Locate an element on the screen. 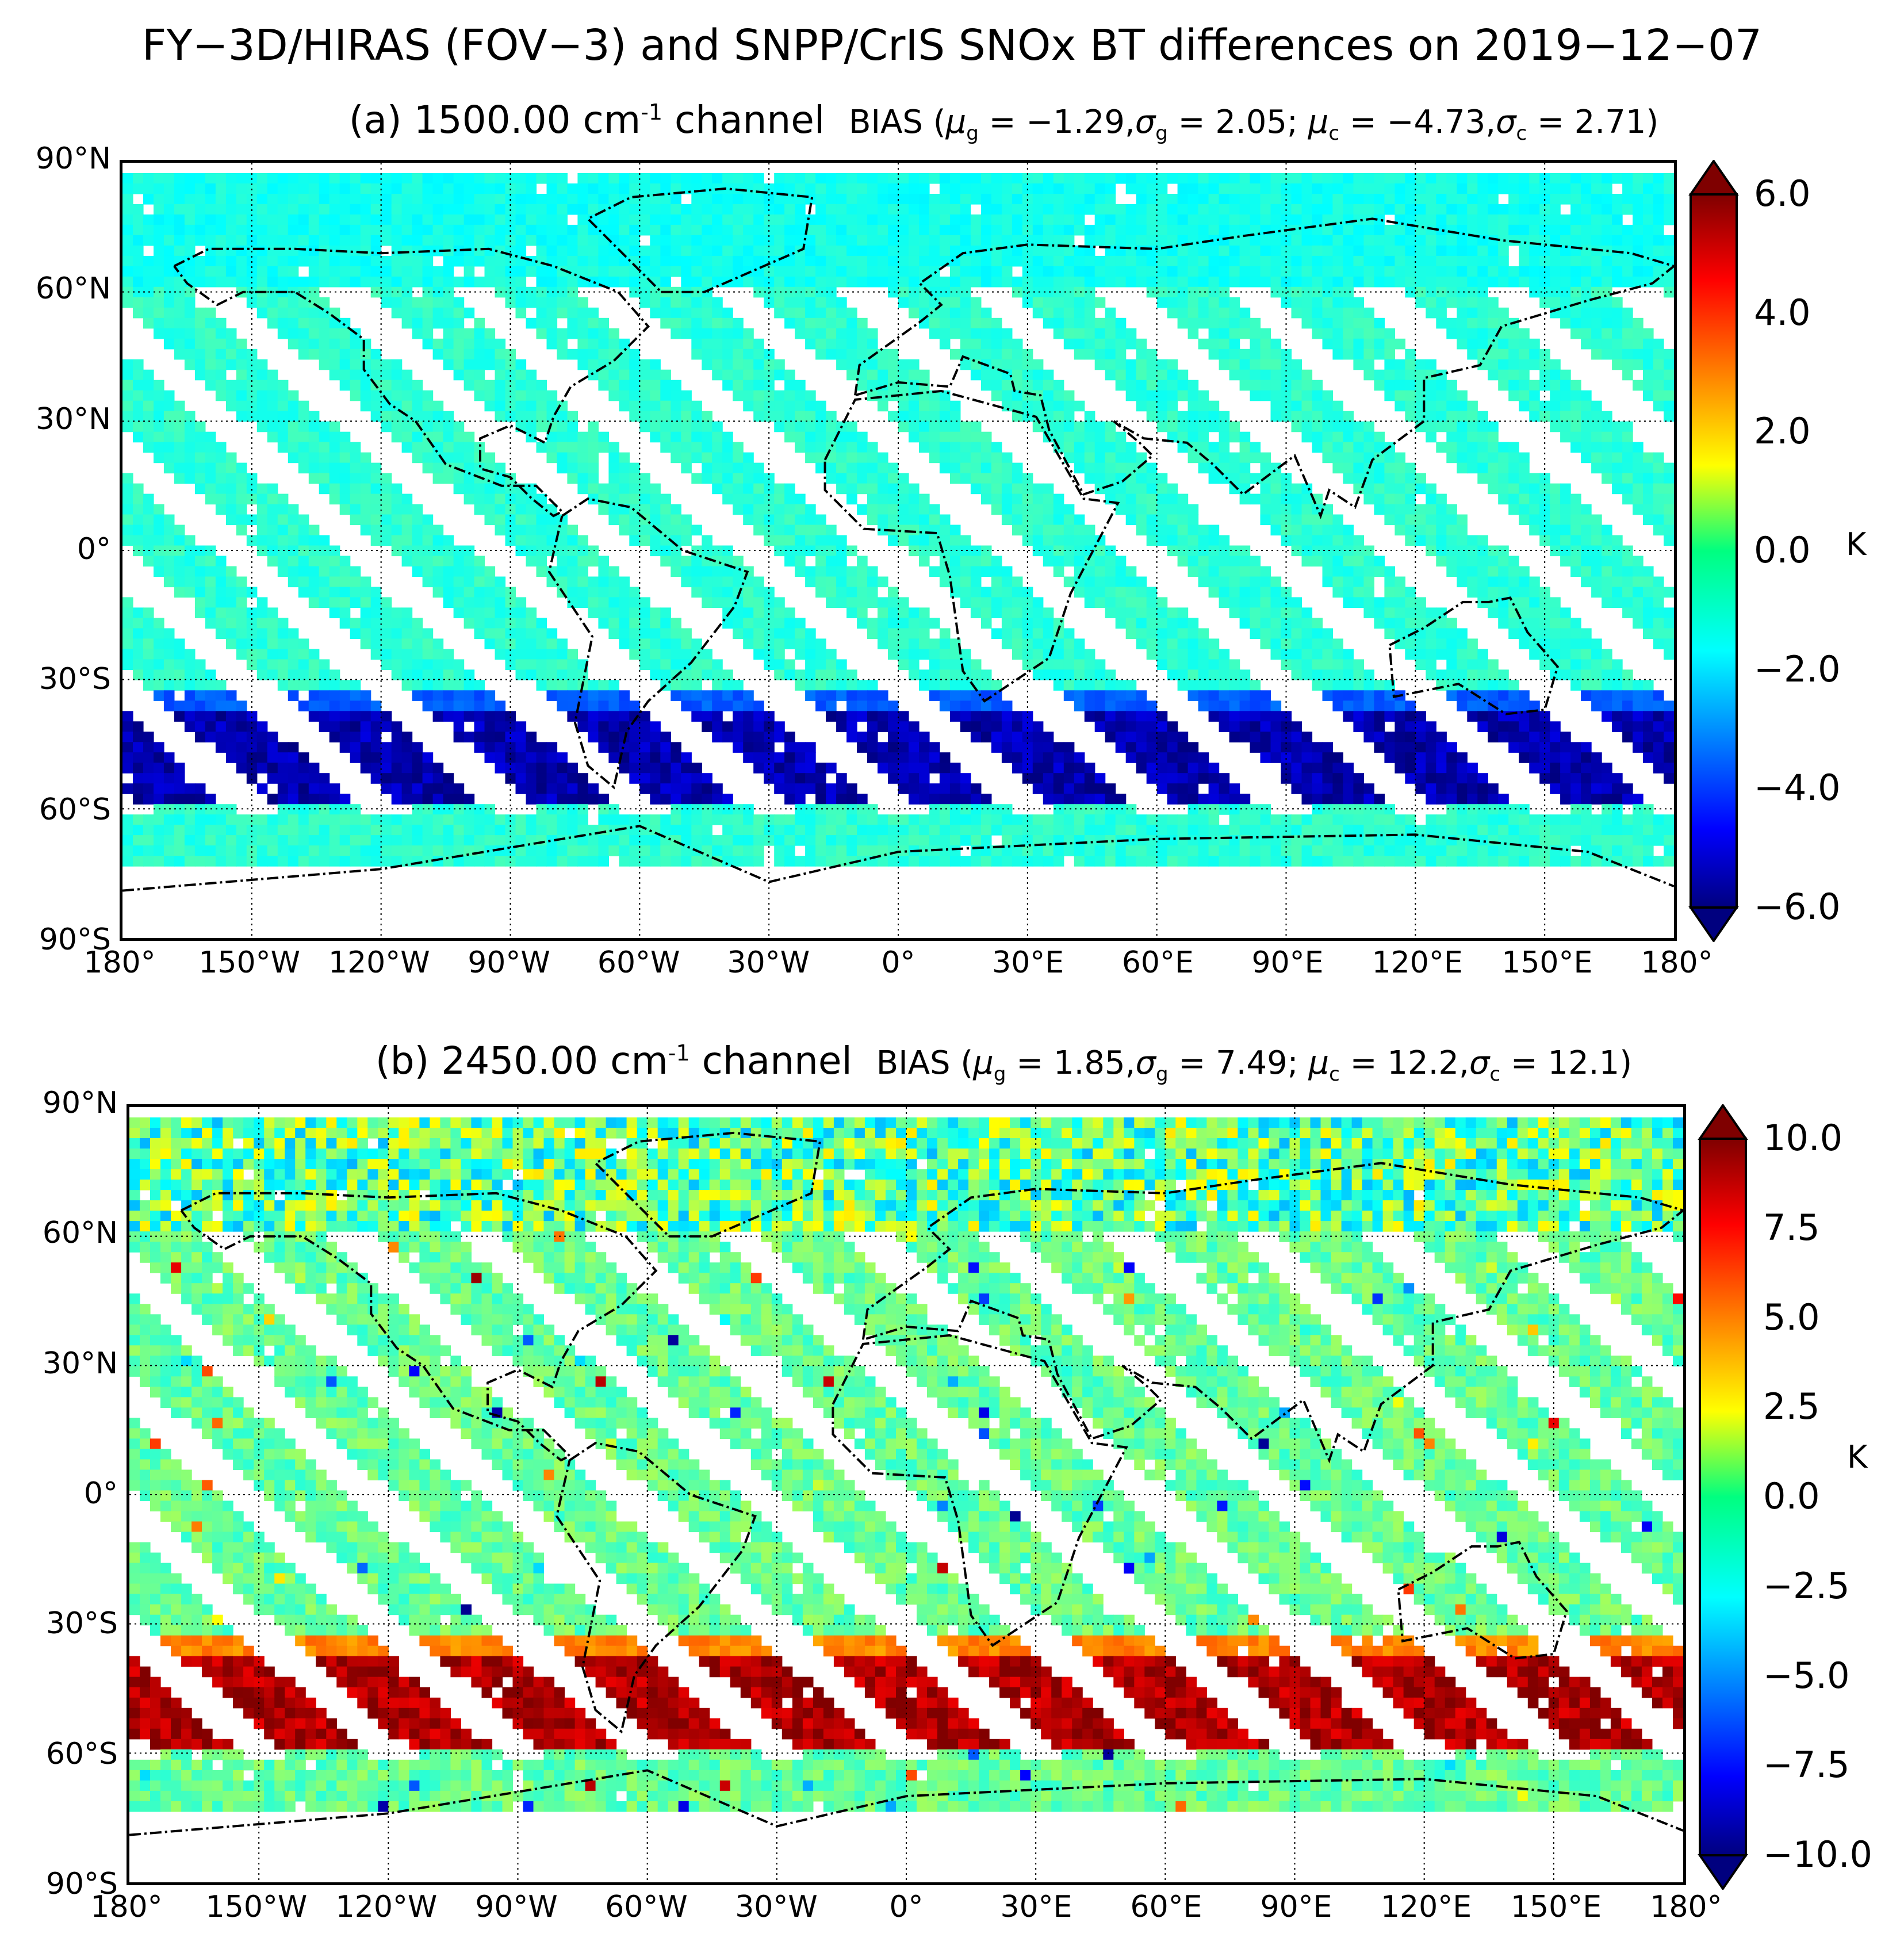  panel-a-colorbar-svg is located at coordinates (1713, 551).